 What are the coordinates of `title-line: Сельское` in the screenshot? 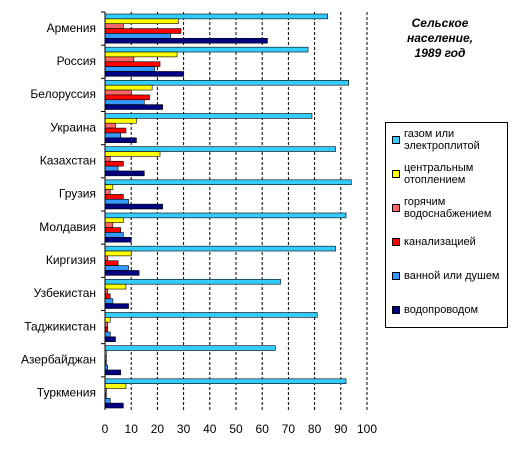 It's located at (440, 23).